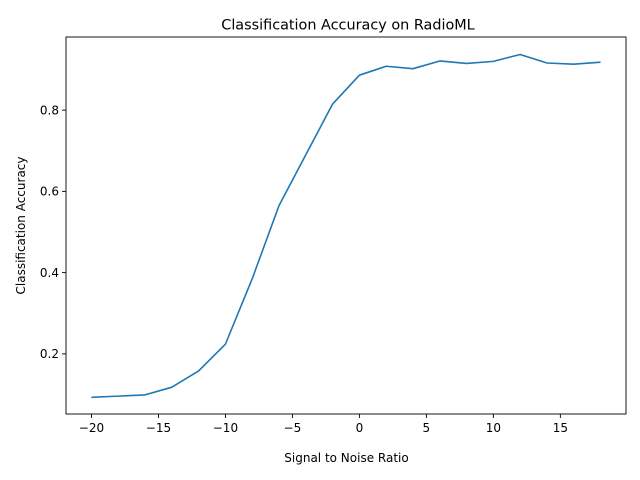 This screenshot has height=480, width=640. Describe the element at coordinates (225, 428) in the screenshot. I see `x-tick-label: −10` at that location.